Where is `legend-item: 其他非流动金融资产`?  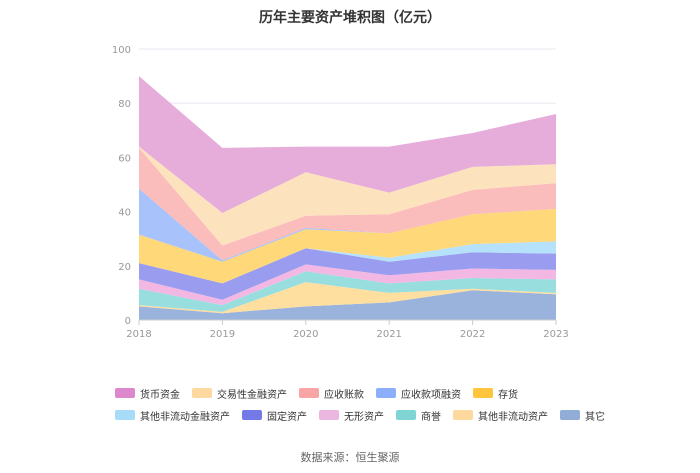
legend-item: 其他非流动金融资产 is located at coordinates (172, 415).